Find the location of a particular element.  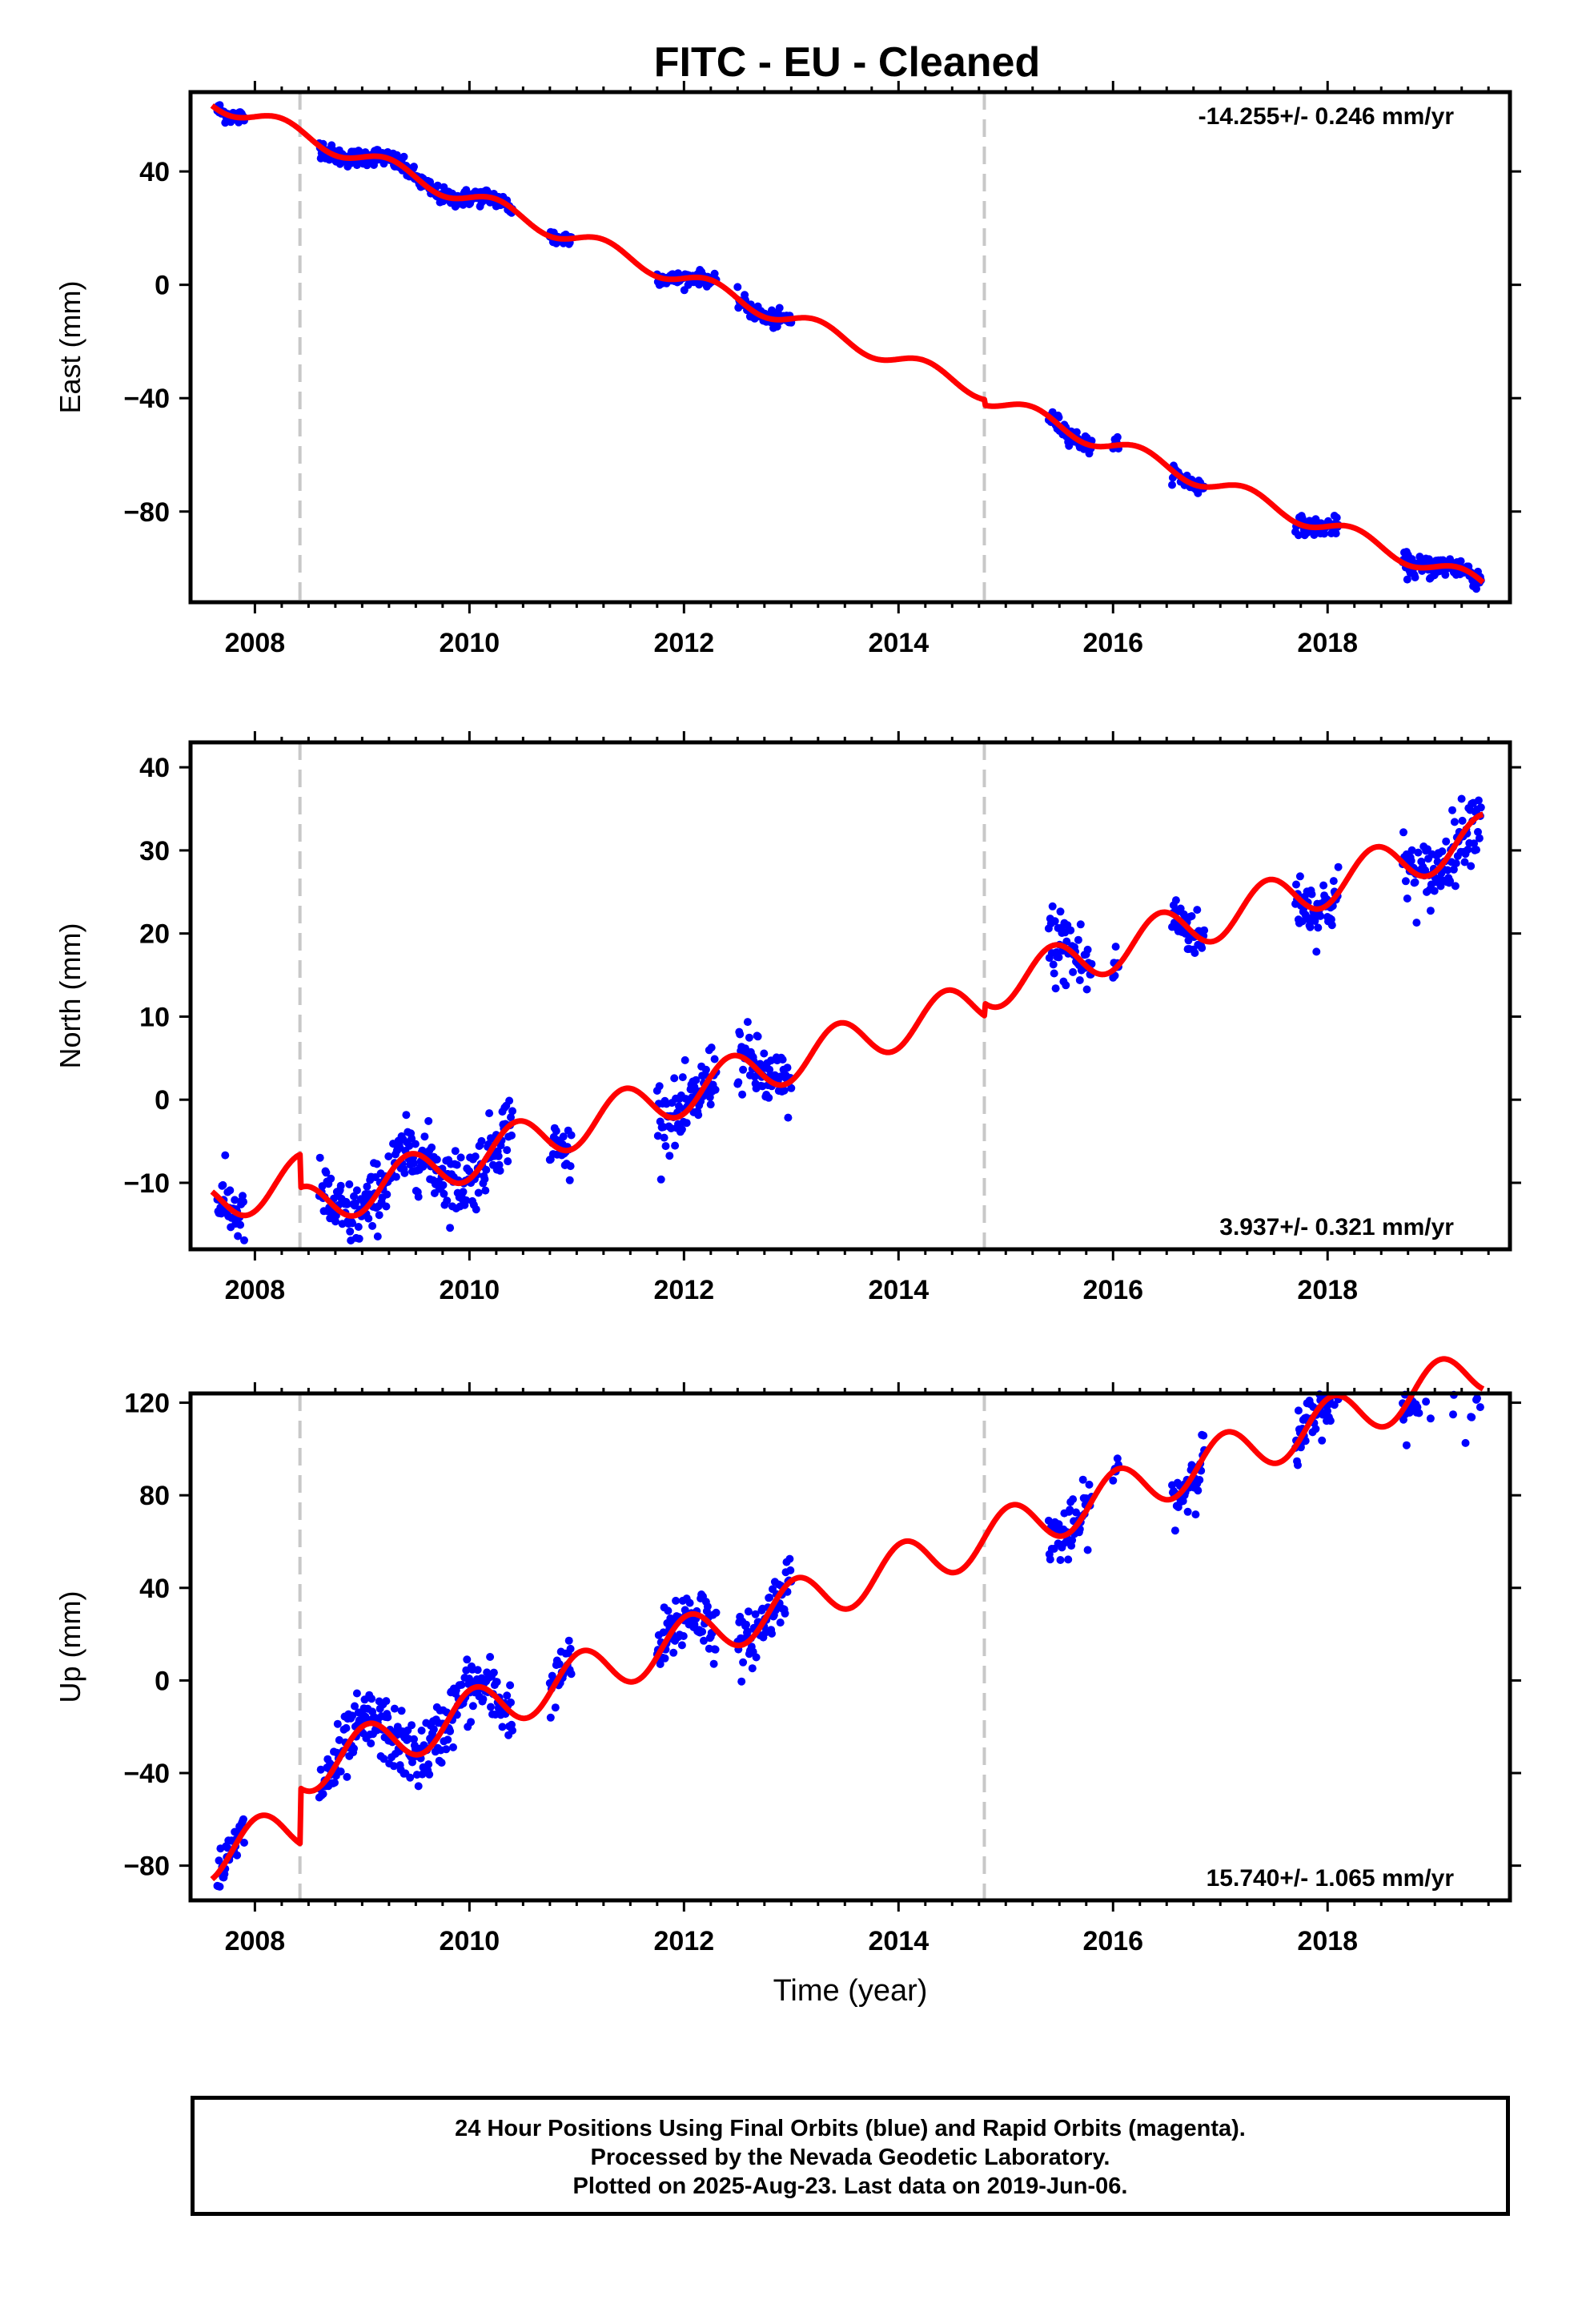

rate-label: 3.937+/- 0.321 mm/yr is located at coordinates (1336, 1227).